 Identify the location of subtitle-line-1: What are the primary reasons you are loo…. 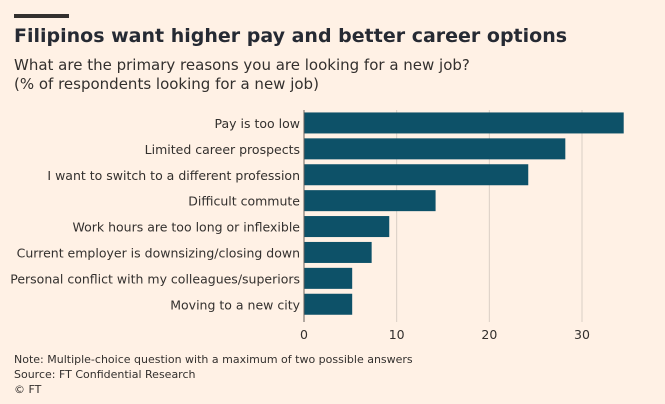
(242, 65).